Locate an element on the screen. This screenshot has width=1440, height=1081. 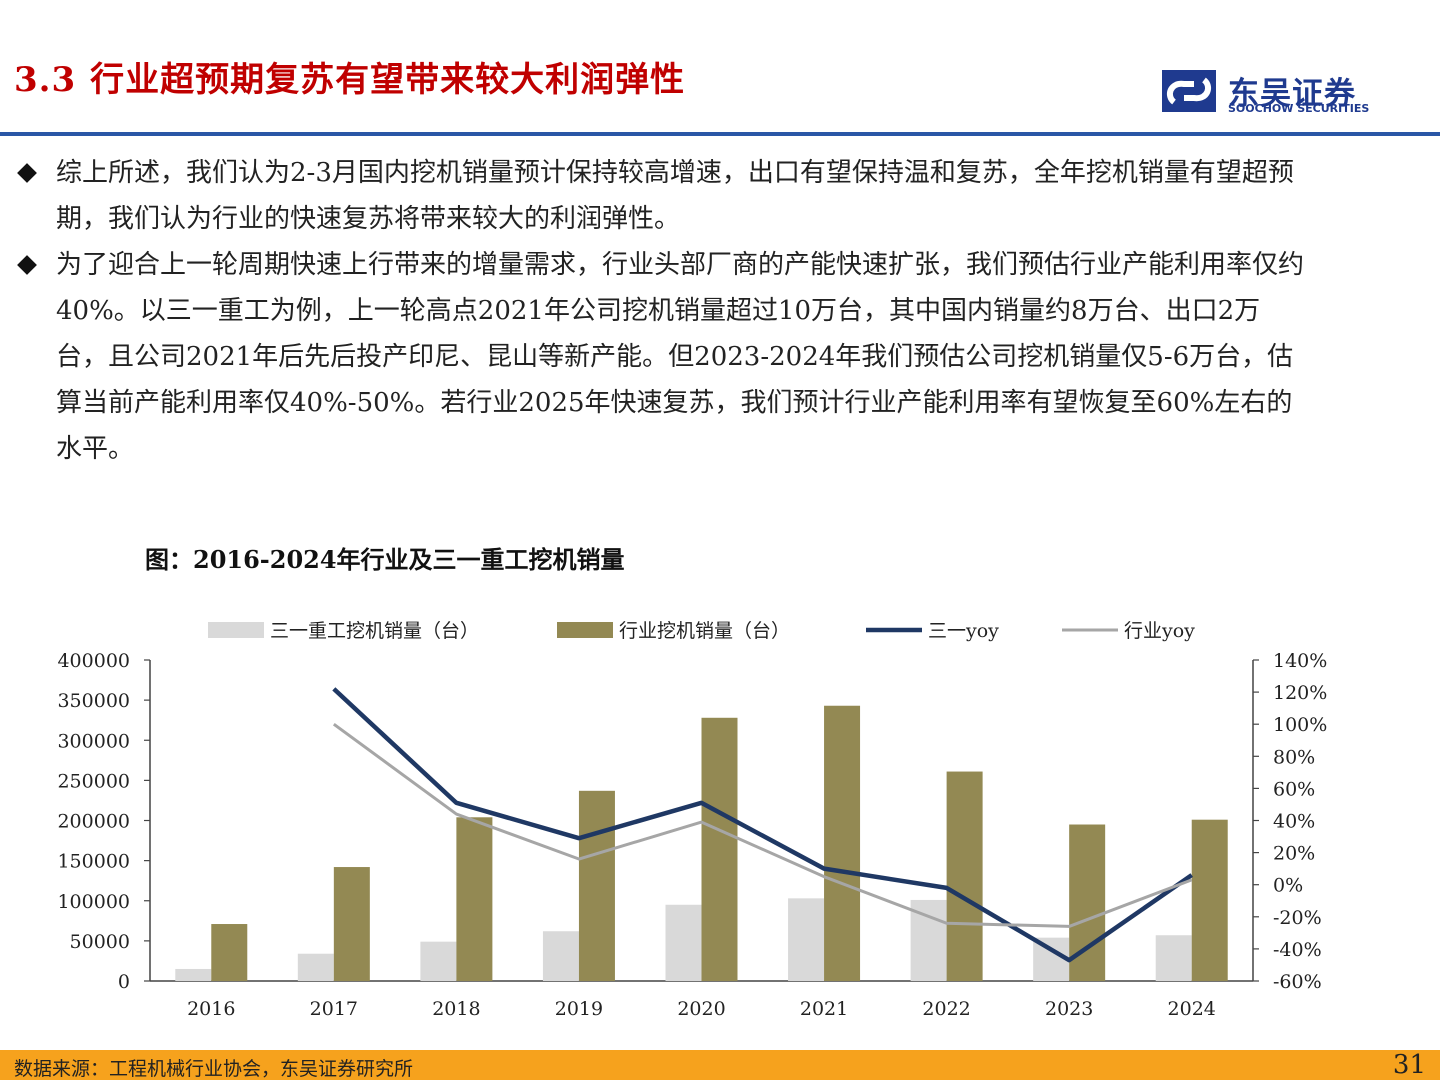
left-tick-label: 350000 is located at coordinates (93, 701).